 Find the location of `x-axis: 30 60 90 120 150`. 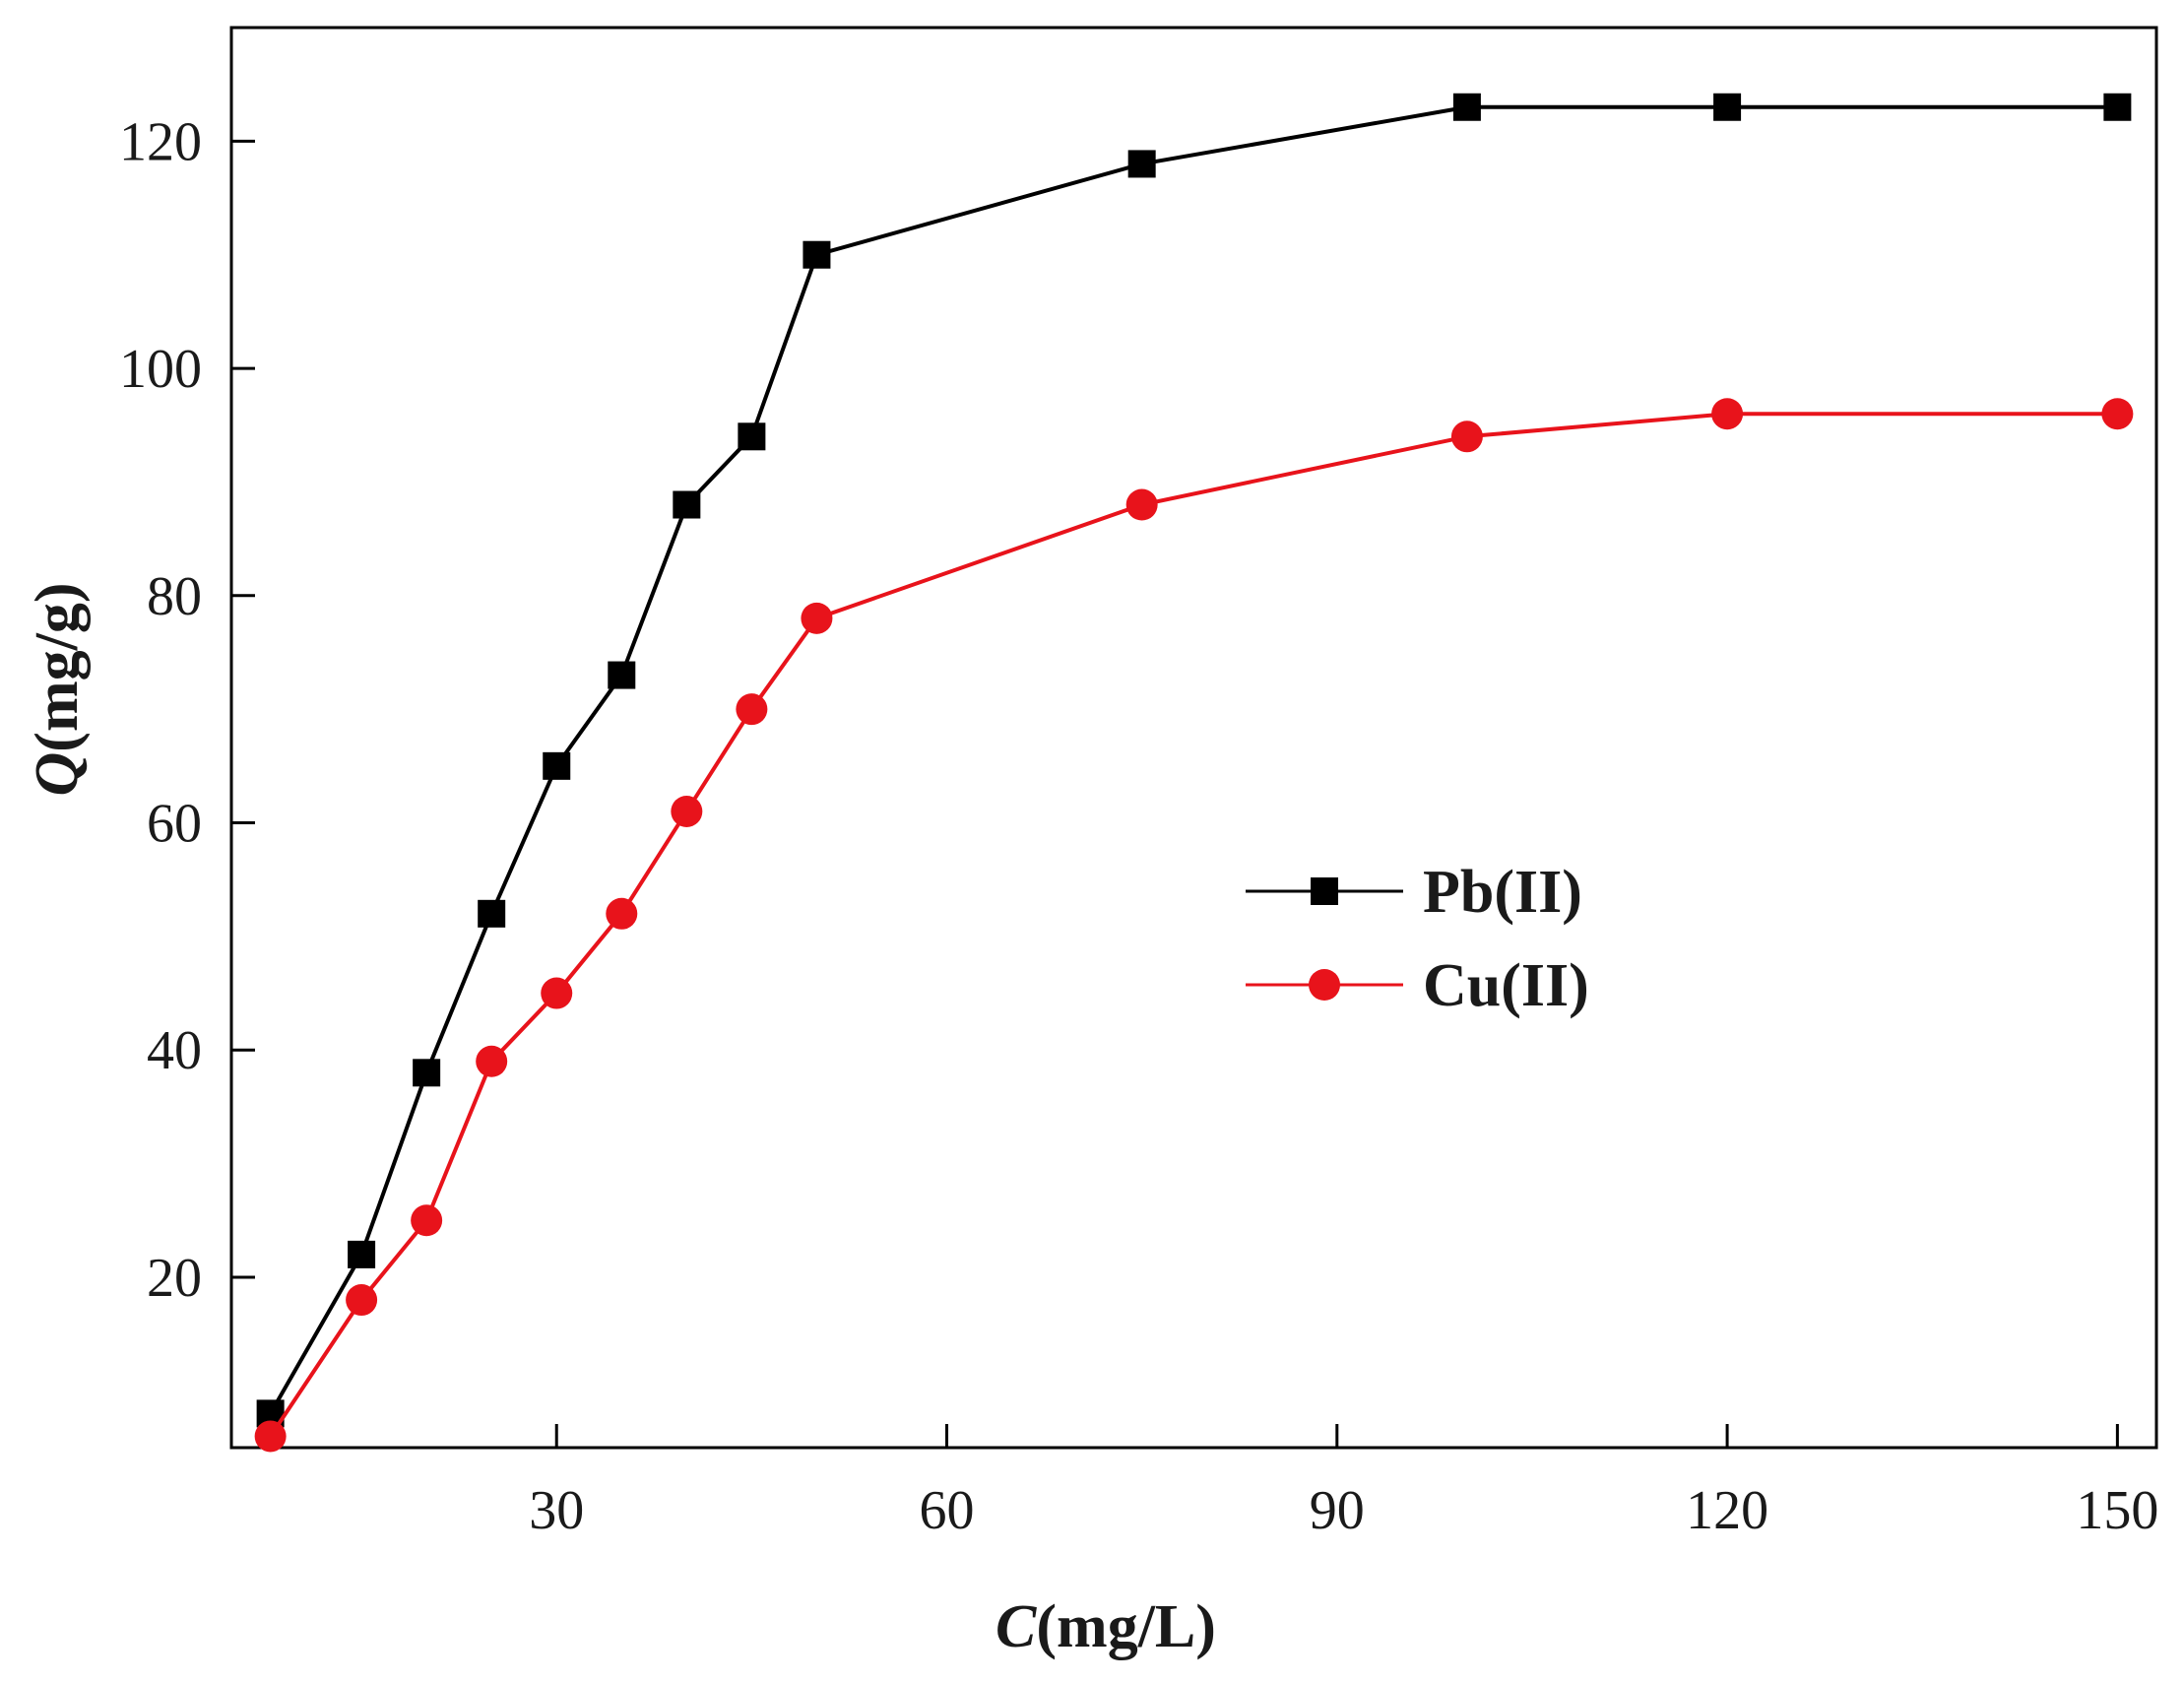

x-axis: 30 60 90 120 150 is located at coordinates (1343, 1483).